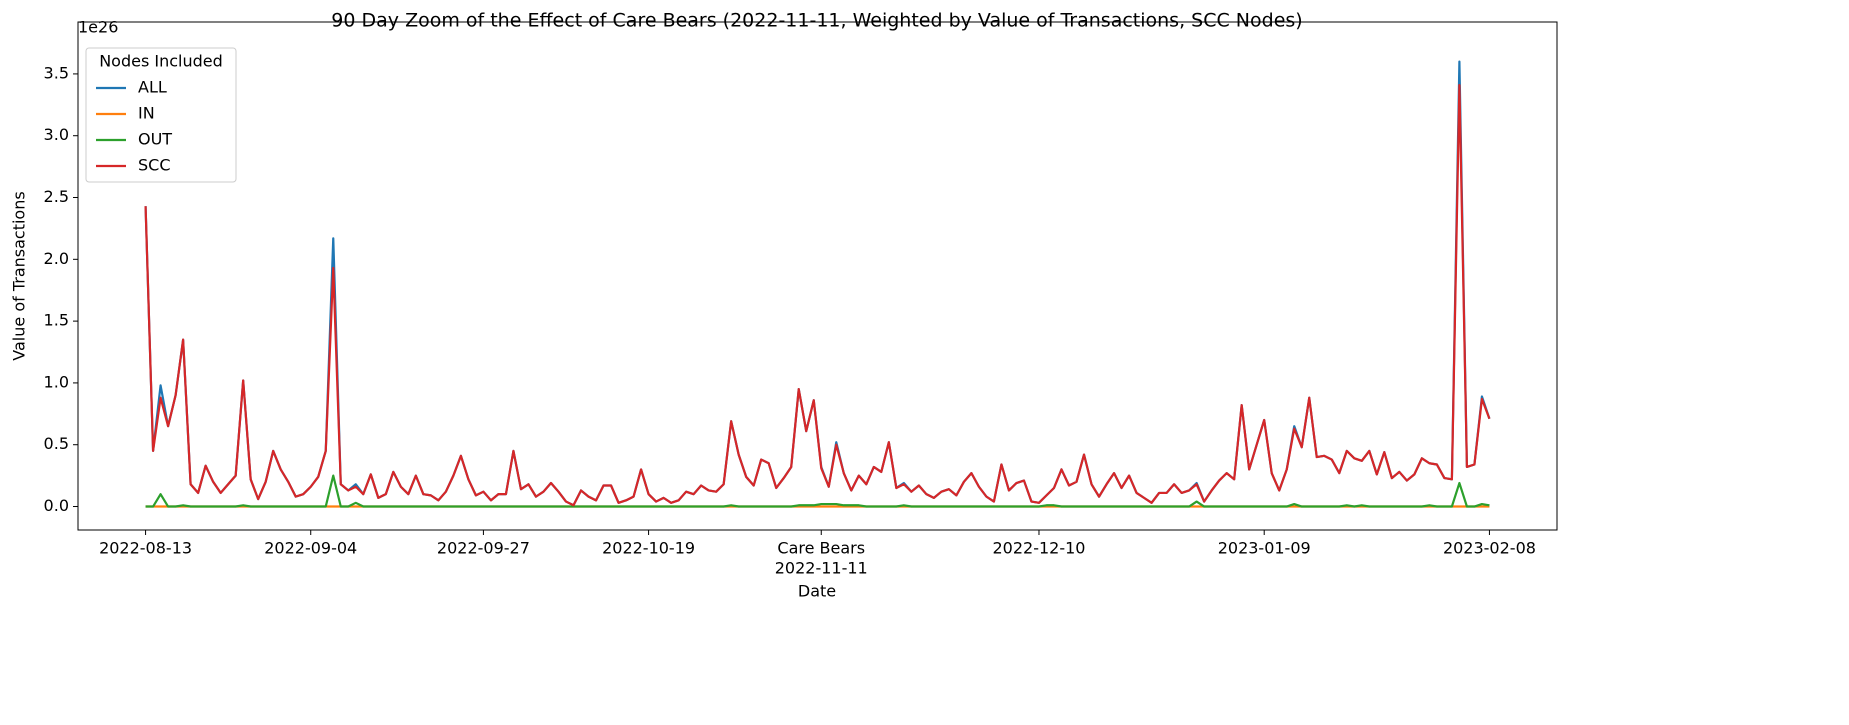 The width and height of the screenshot is (1849, 725). What do you see at coordinates (145, 548) in the screenshot?
I see `x-tick-label: 2022-08-13` at bounding box center [145, 548].